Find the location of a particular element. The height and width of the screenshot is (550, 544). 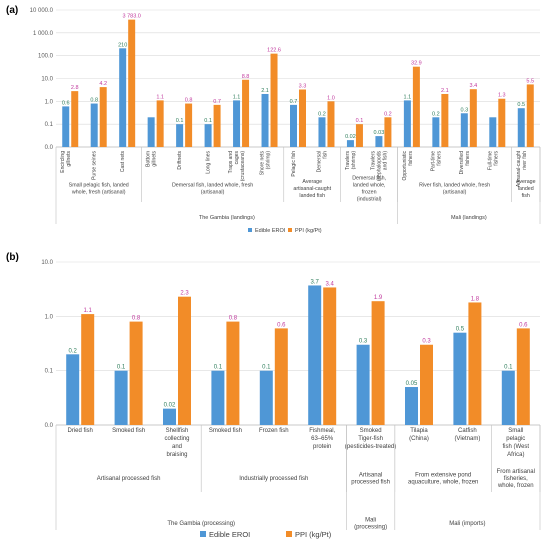

group-label: (artisanal) is located at coordinates (455, 193).